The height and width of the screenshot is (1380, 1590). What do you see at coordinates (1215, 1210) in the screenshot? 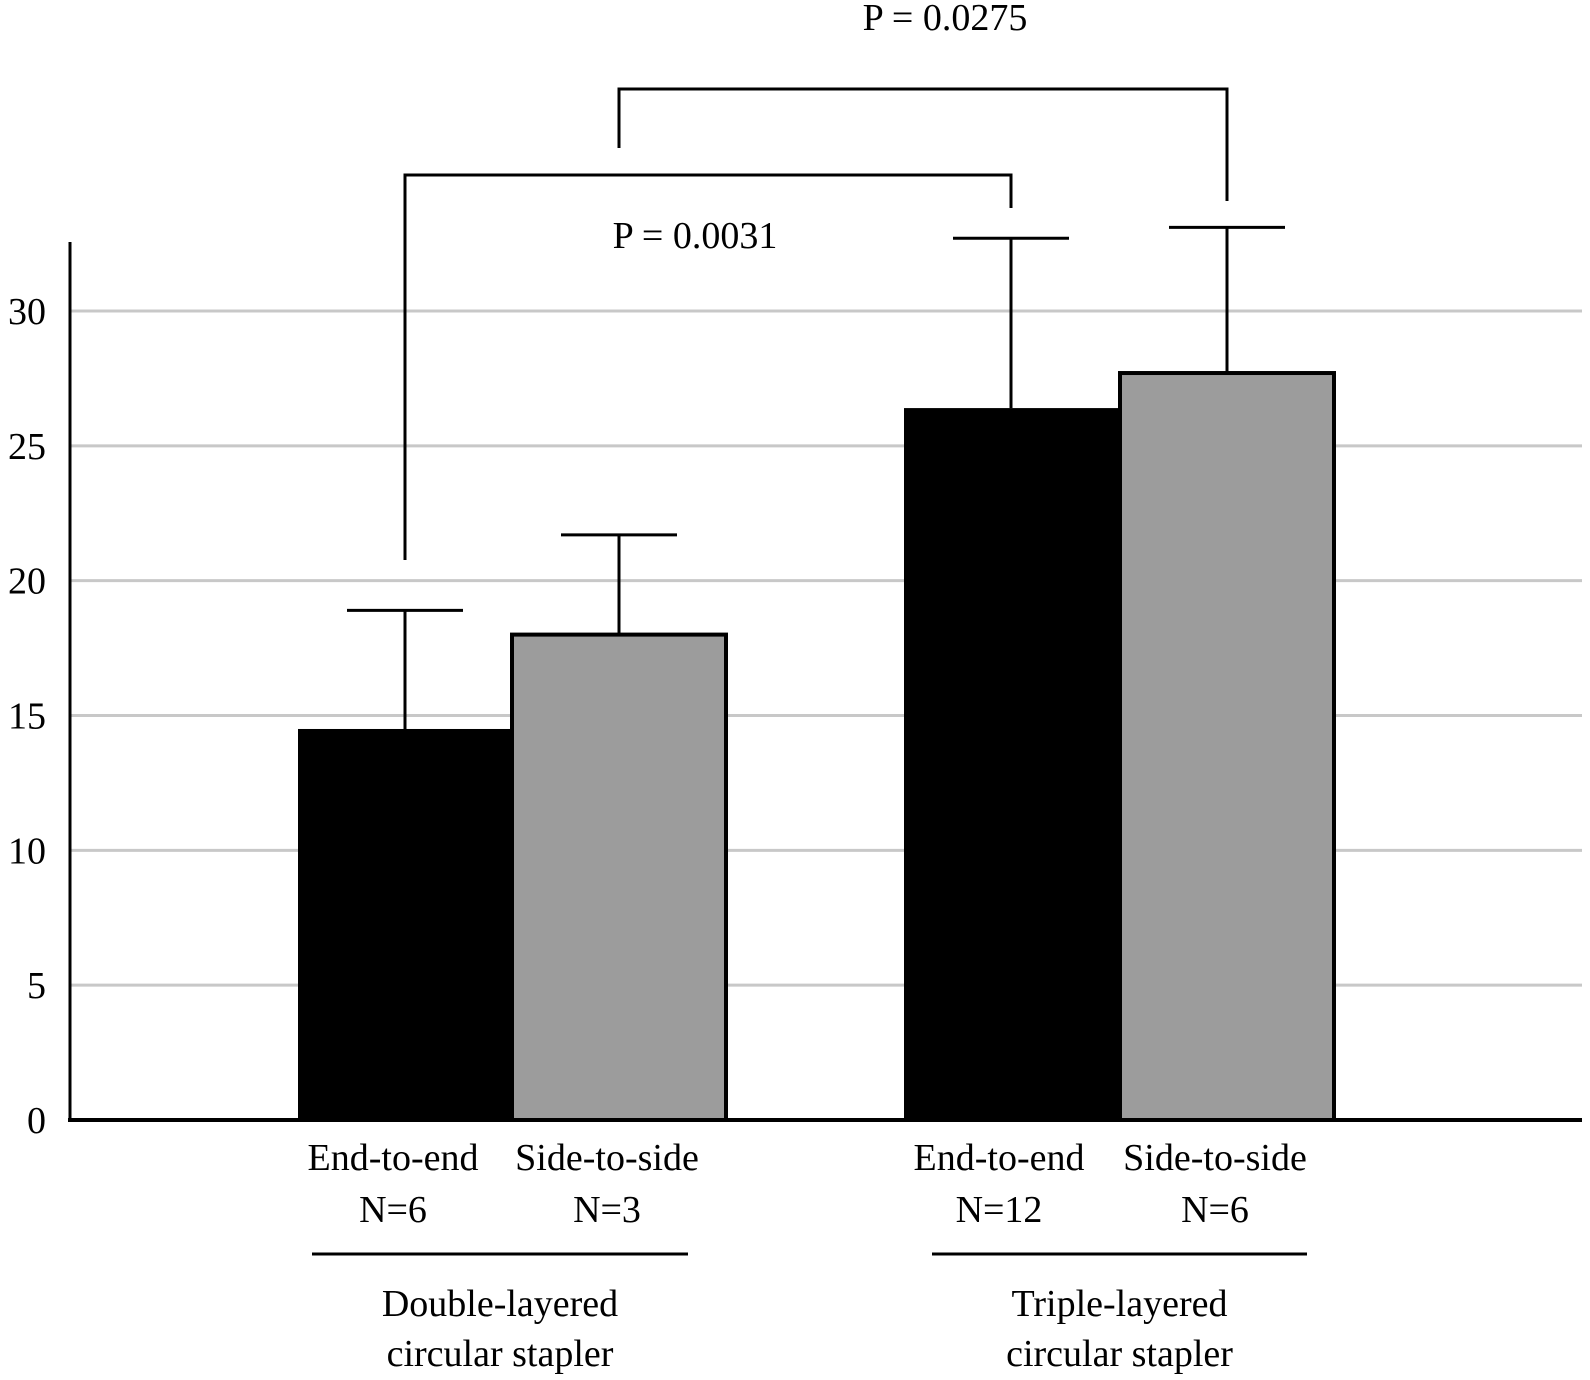
I see `category-count-3: N=6` at bounding box center [1215, 1210].